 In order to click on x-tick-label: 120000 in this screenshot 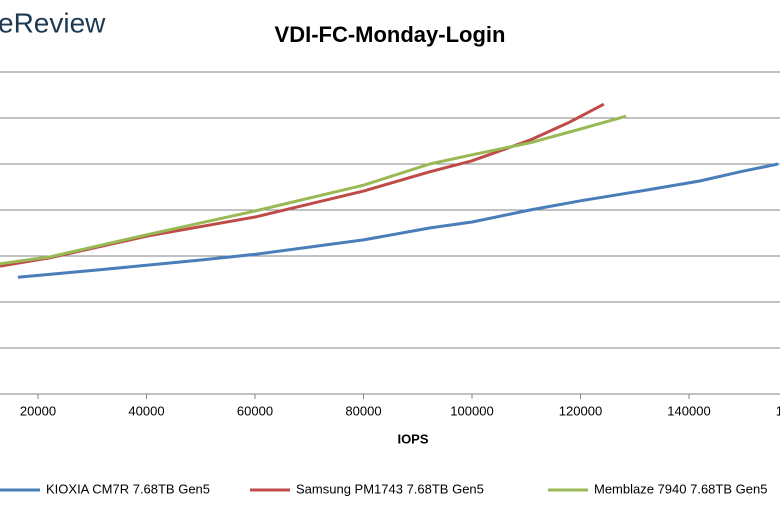, I will do `click(580, 410)`.